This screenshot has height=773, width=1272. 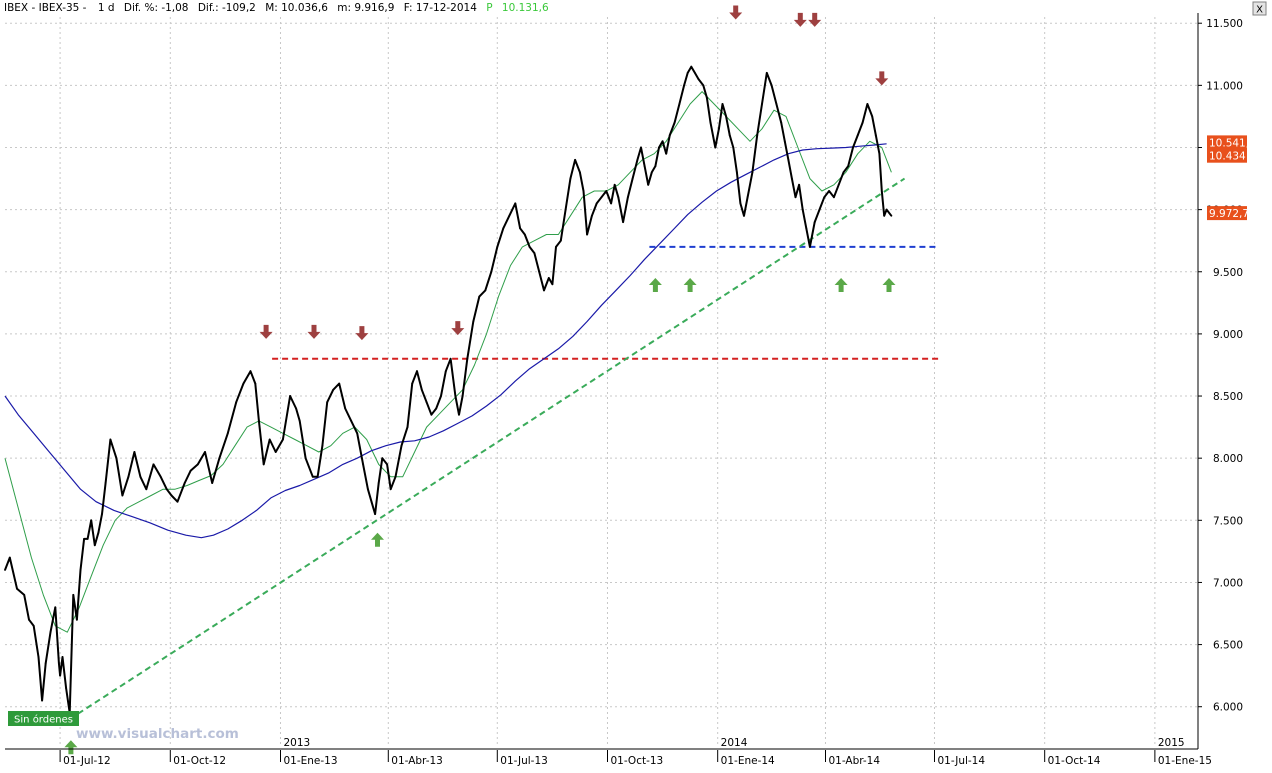 What do you see at coordinates (1229, 214) in the screenshot?
I see `price-tag-label: 9.972,7` at bounding box center [1229, 214].